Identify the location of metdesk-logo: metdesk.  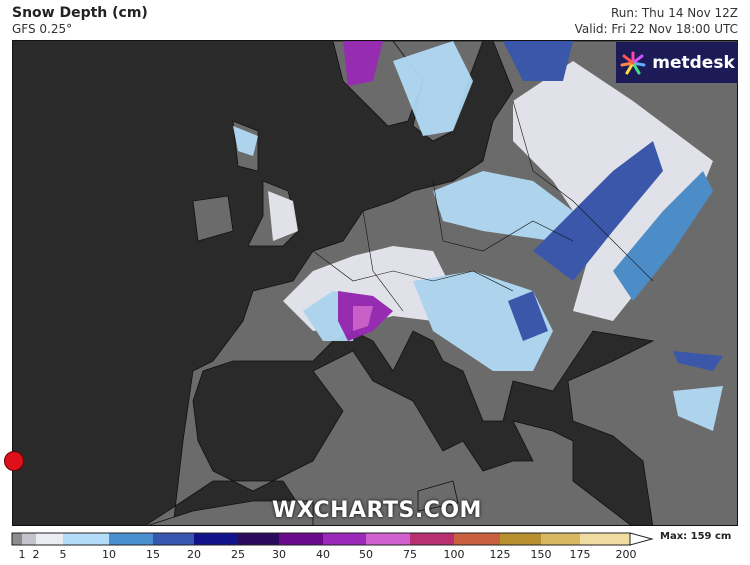
(677, 62).